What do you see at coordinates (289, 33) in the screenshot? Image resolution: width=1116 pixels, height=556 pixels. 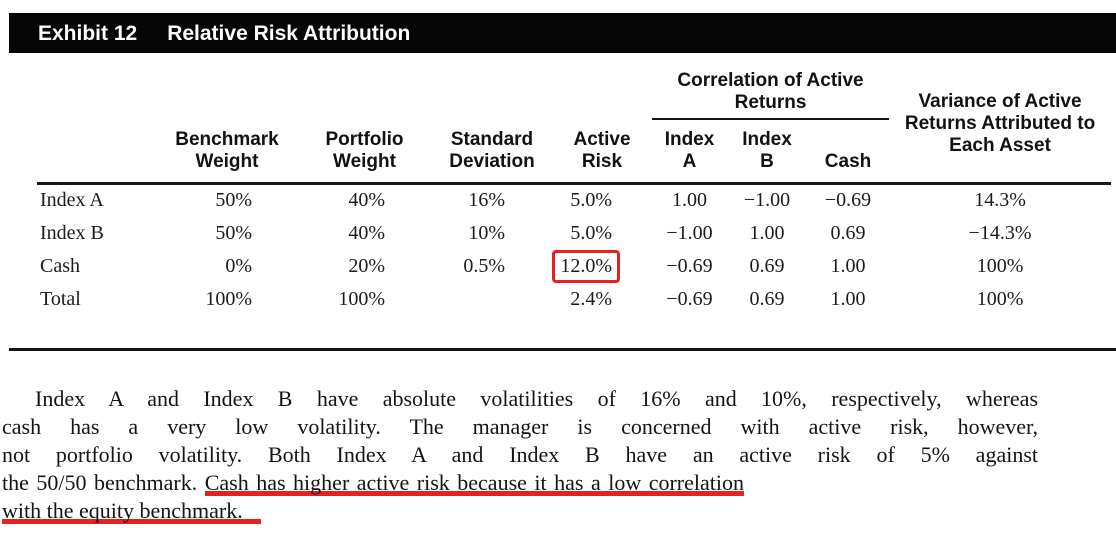 I see `exhibit-title: Relative Risk Attribution` at bounding box center [289, 33].